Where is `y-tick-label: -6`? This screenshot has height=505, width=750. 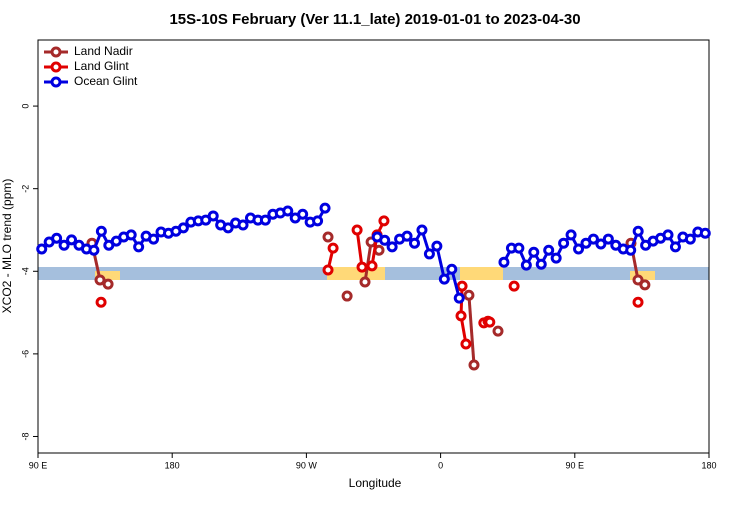
y-tick-label: -6 is located at coordinates (25, 354).